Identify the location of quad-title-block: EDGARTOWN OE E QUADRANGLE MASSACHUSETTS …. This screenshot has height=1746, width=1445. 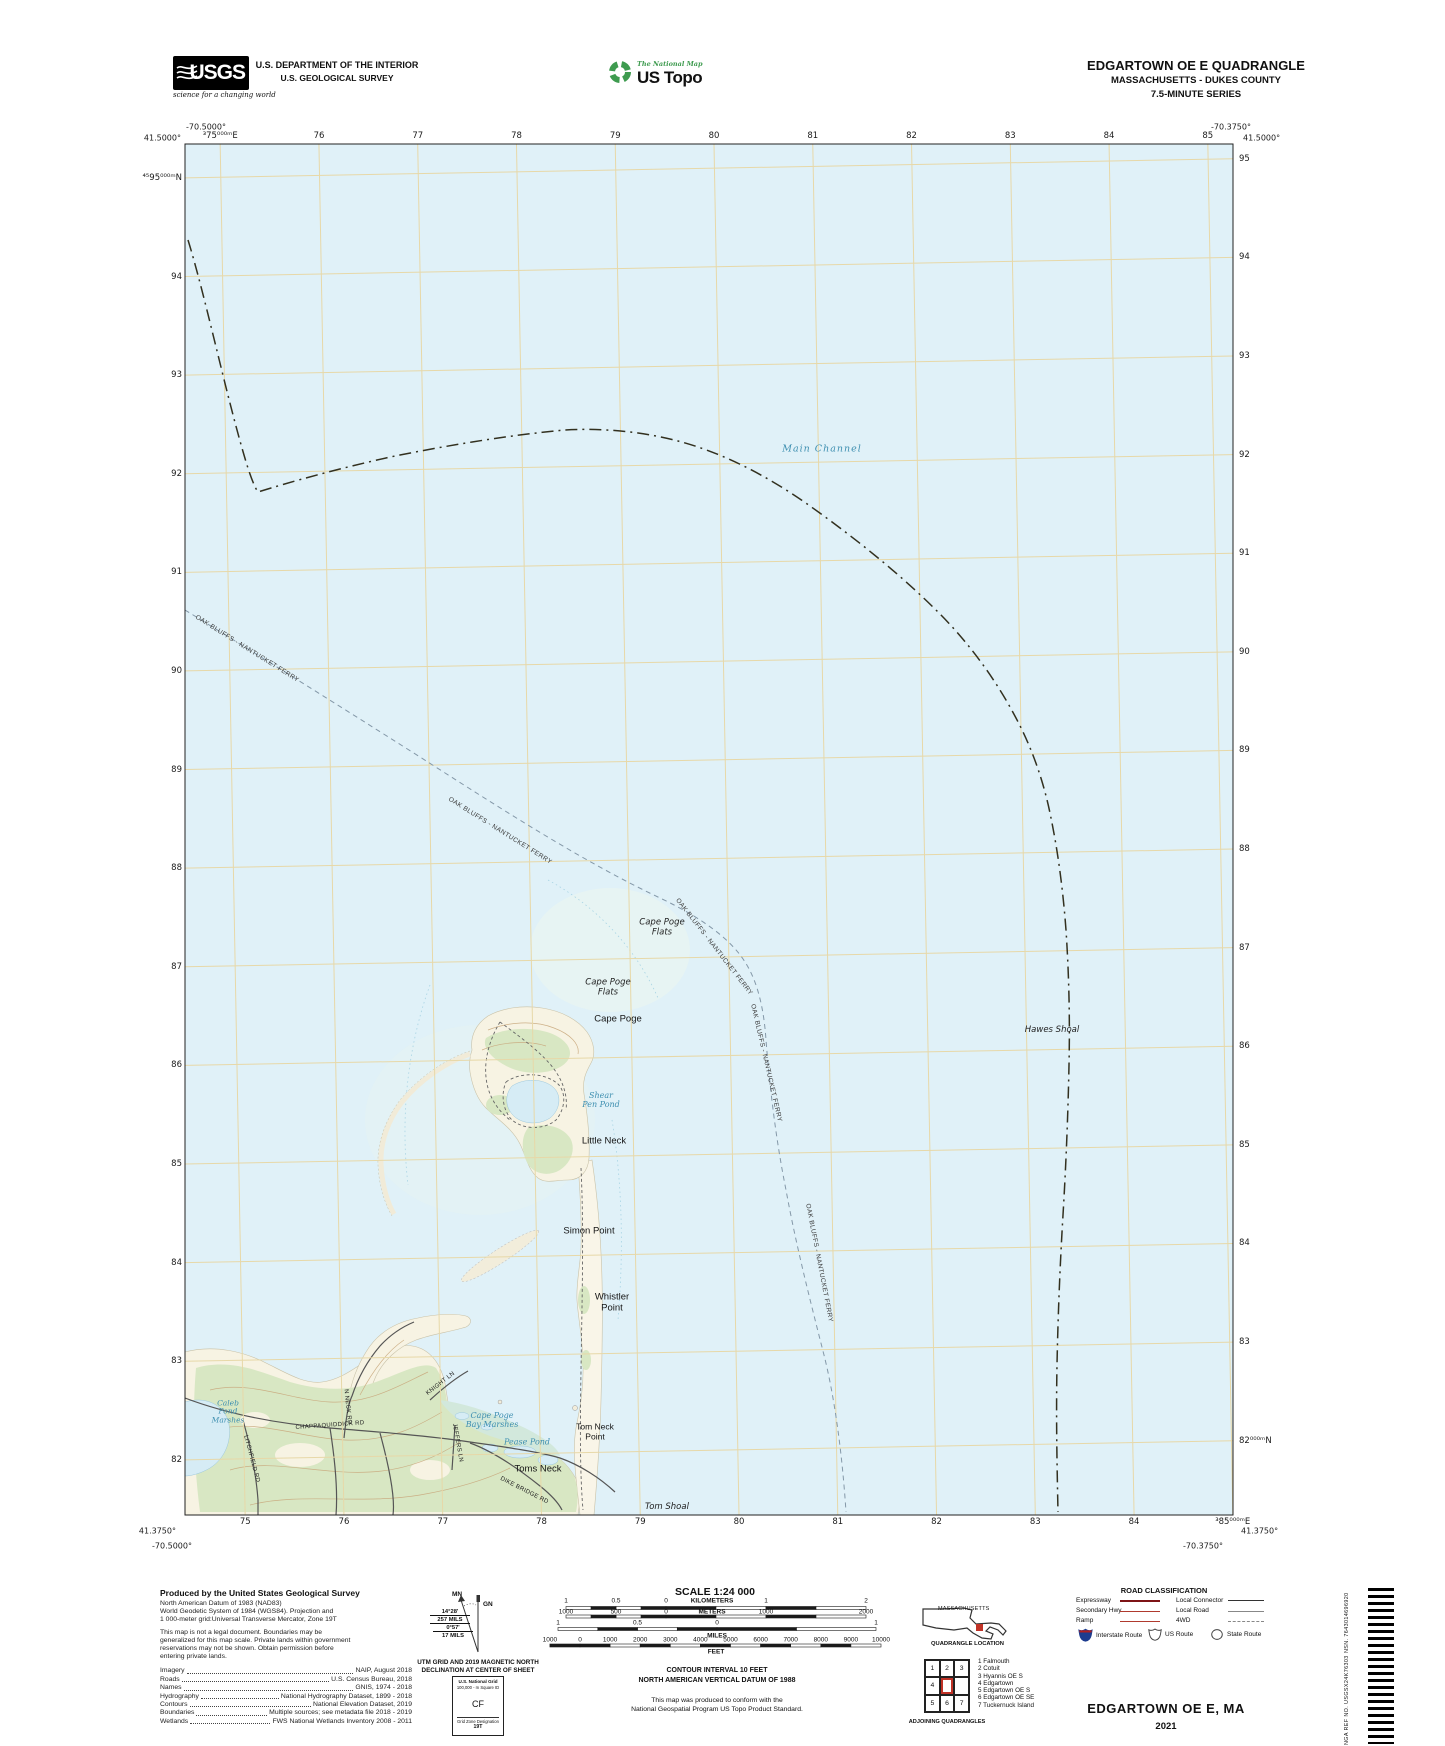
(1196, 79).